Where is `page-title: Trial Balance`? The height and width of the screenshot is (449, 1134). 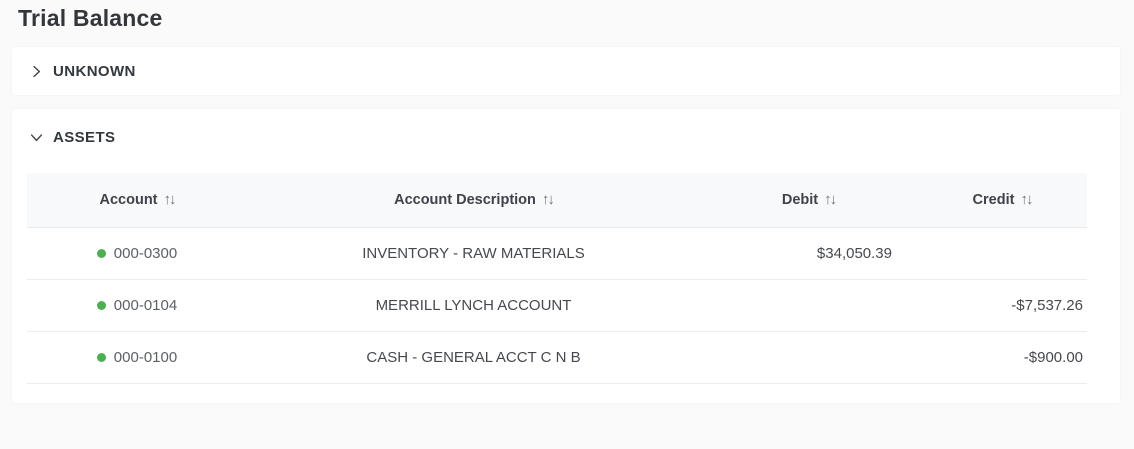 page-title: Trial Balance is located at coordinates (90, 18).